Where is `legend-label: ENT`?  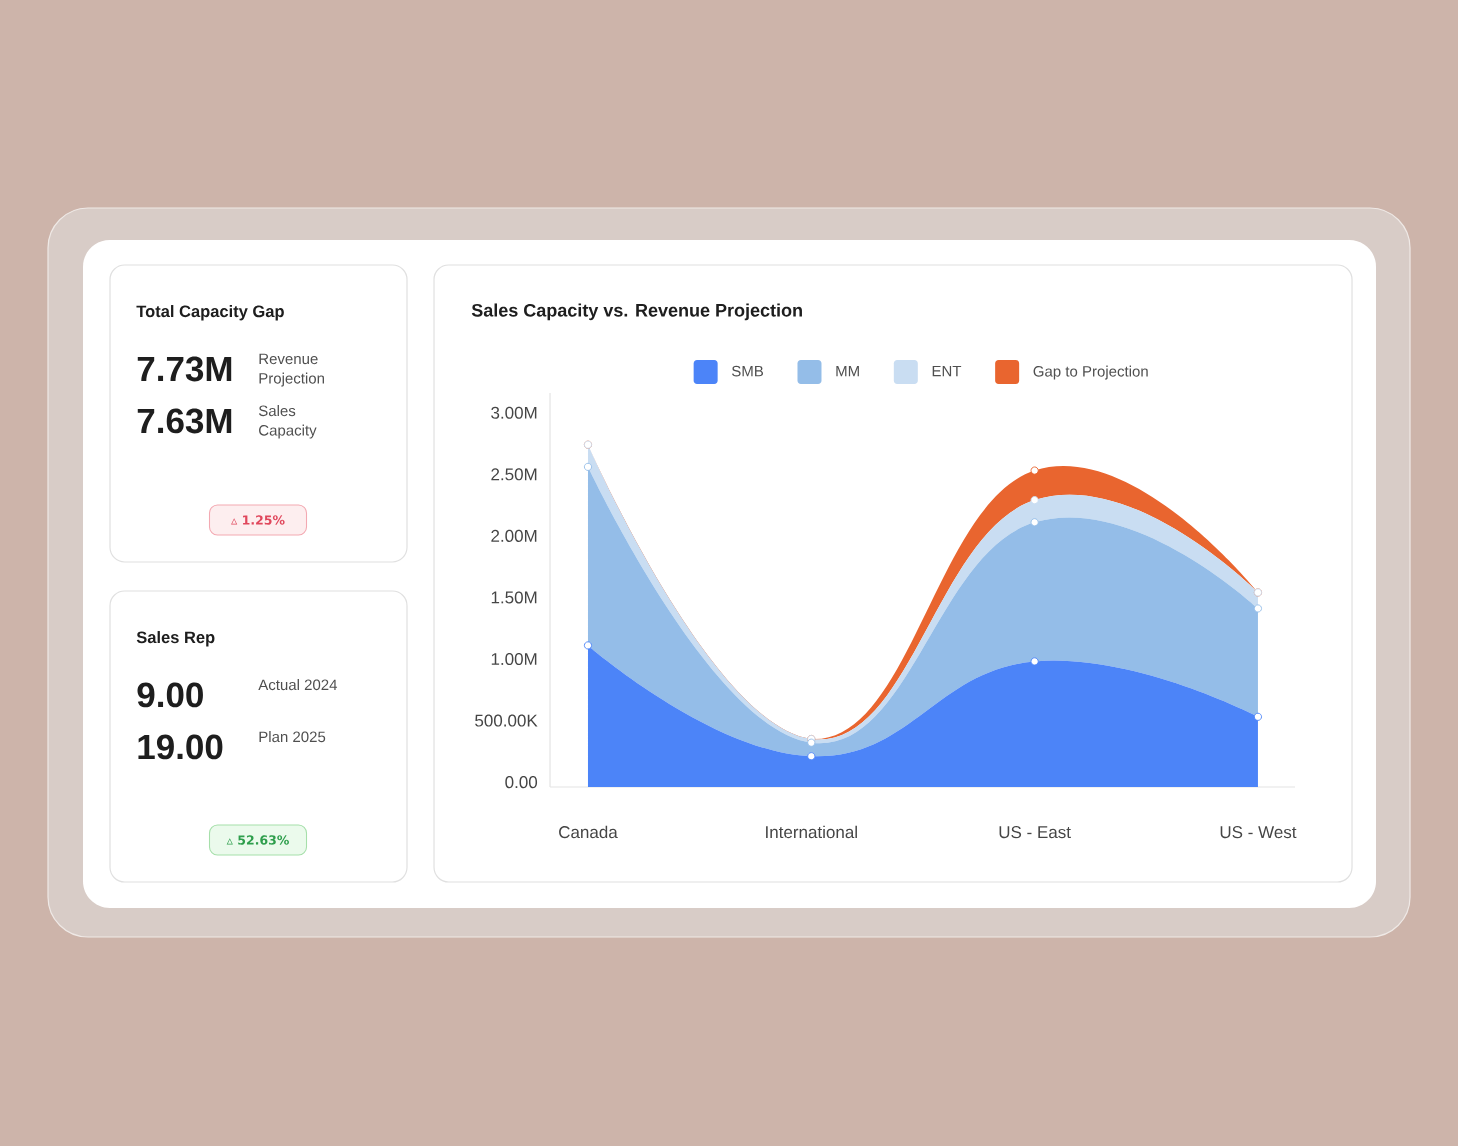
legend-label: ENT is located at coordinates (947, 371).